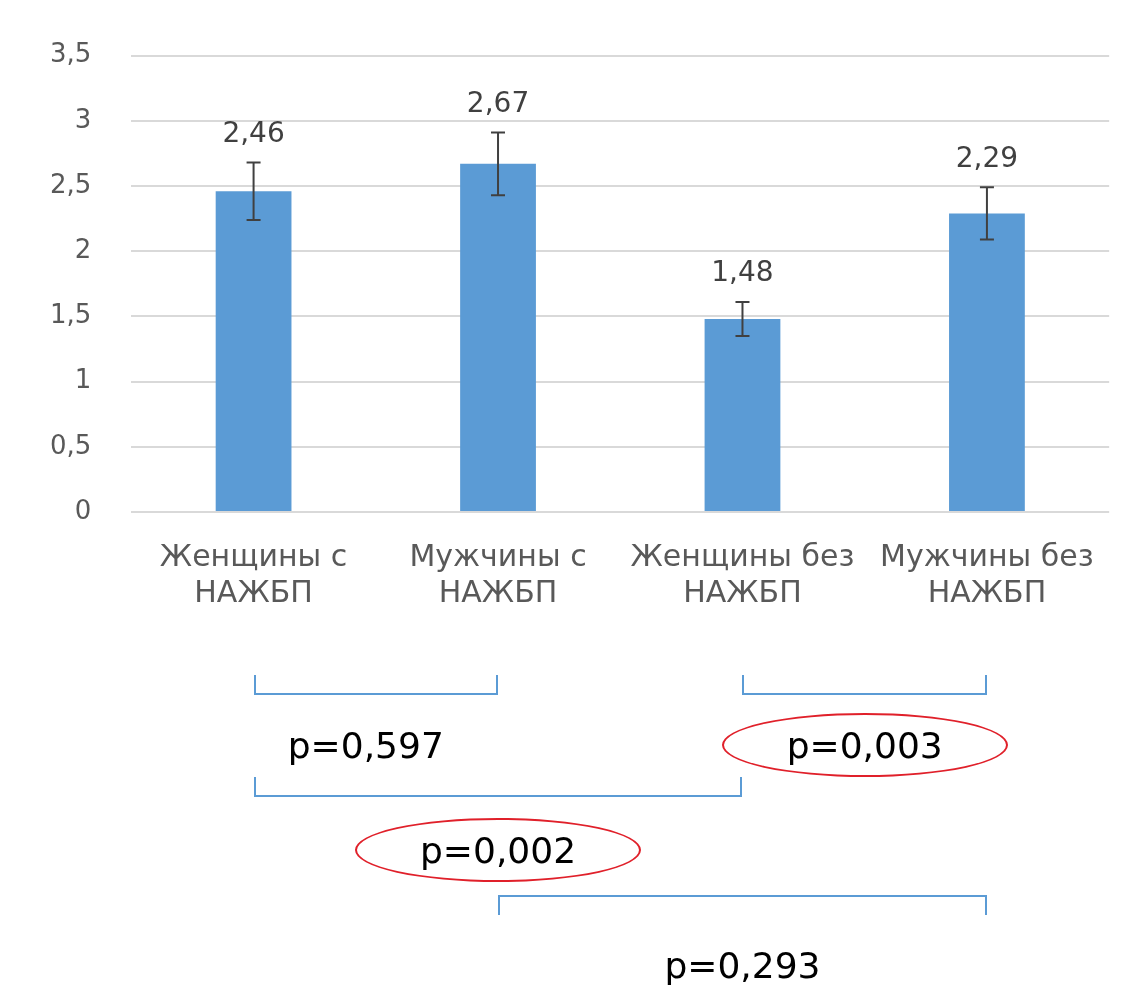 The image size is (1123, 985). Describe the element at coordinates (83, 509) in the screenshot. I see `y-tick-label: 0` at that location.